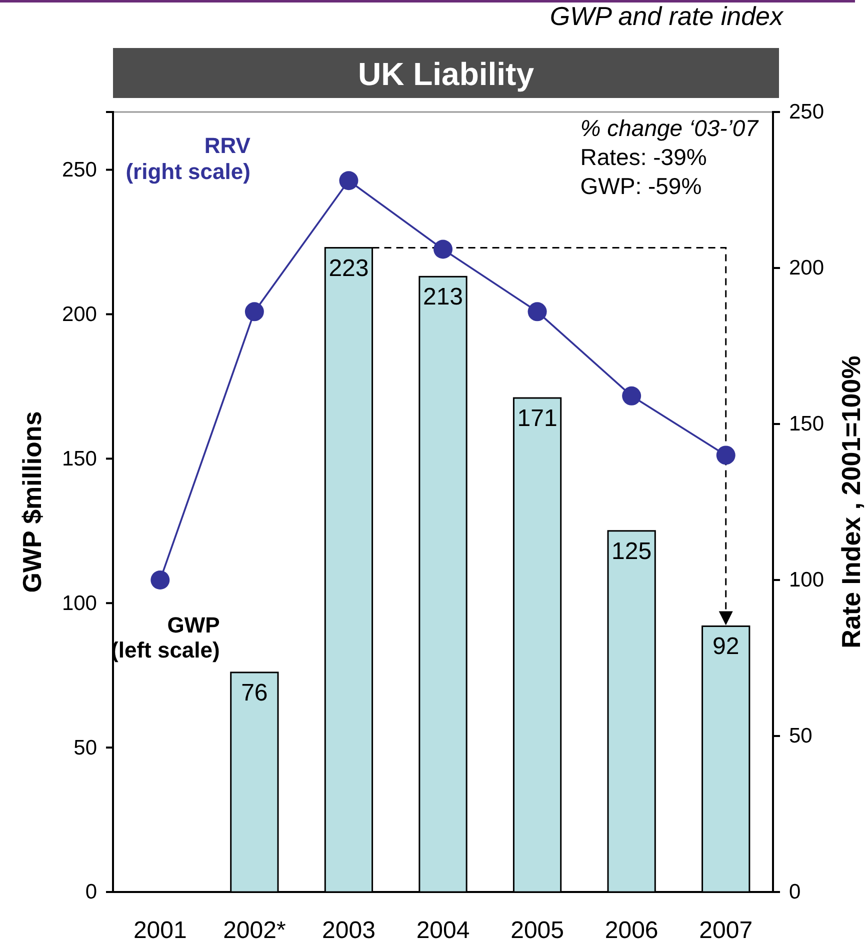 The width and height of the screenshot is (868, 941). What do you see at coordinates (806, 268) in the screenshot?
I see `y2-tick-label: 200` at bounding box center [806, 268].